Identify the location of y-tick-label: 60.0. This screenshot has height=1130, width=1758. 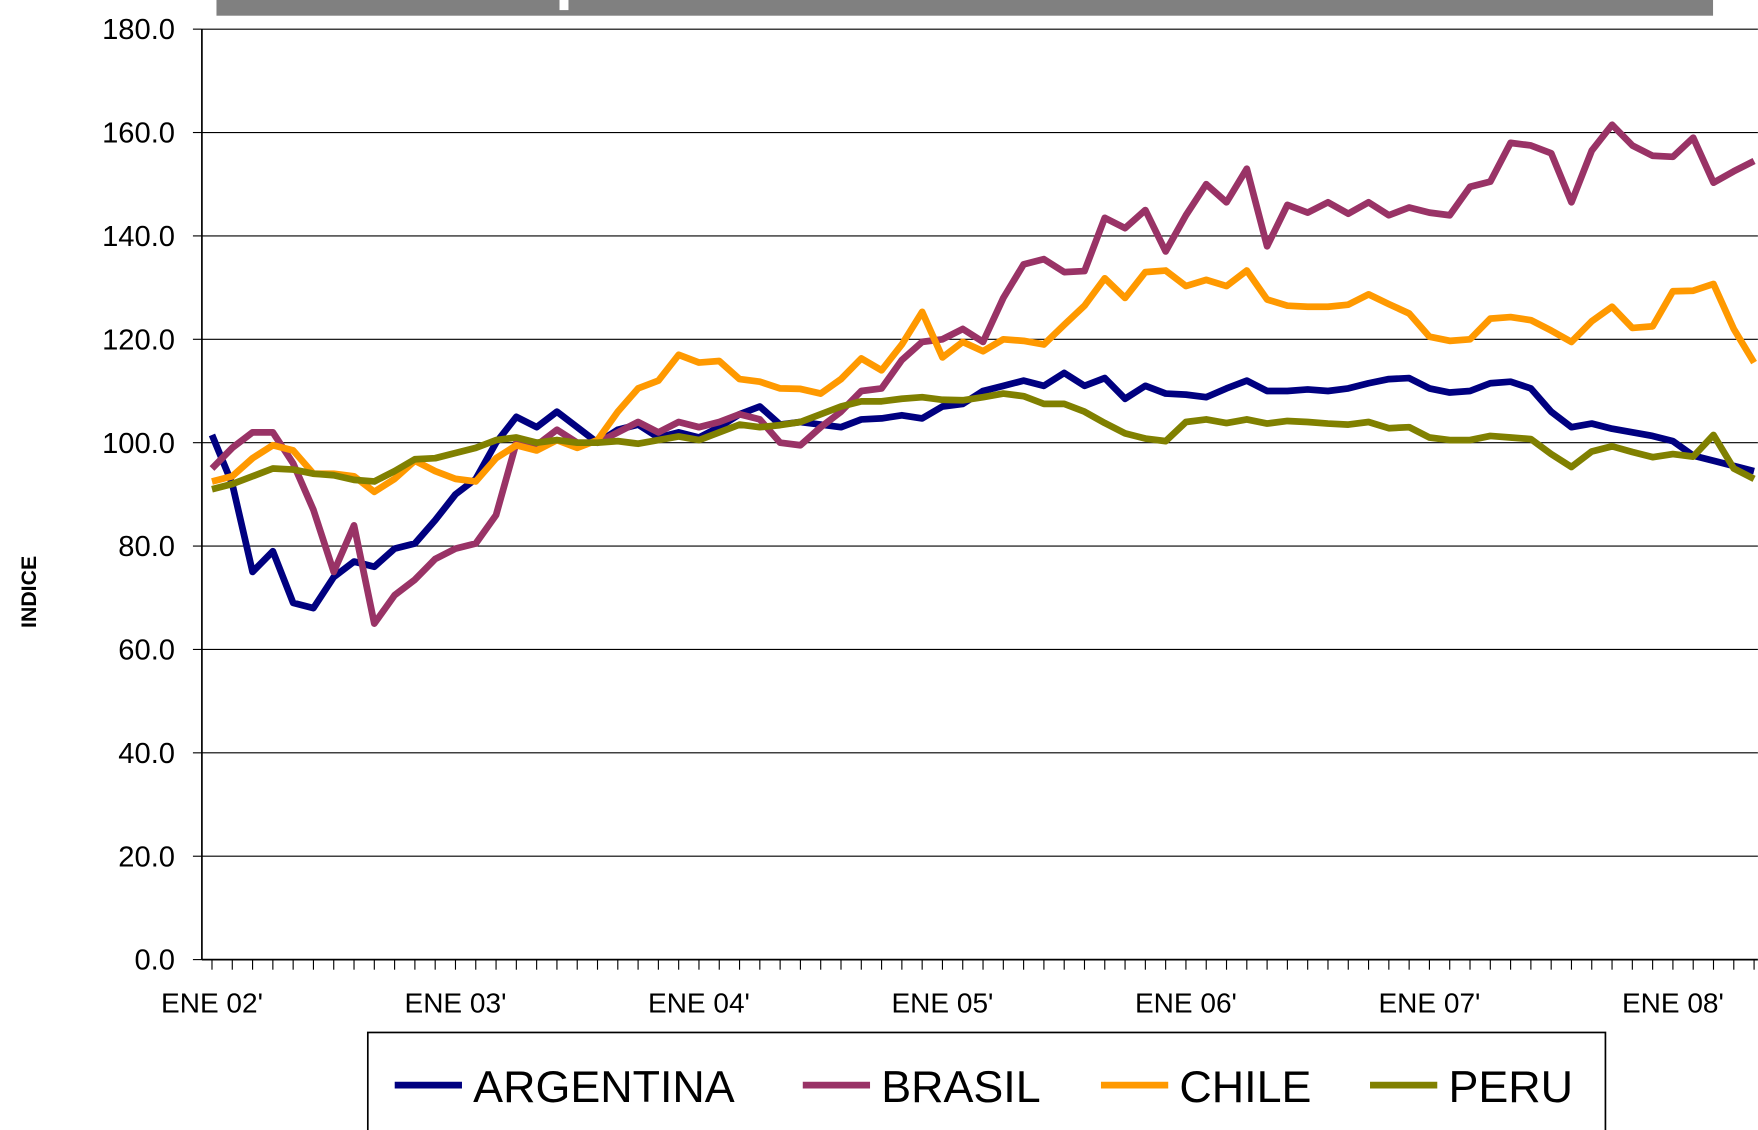
(146, 651).